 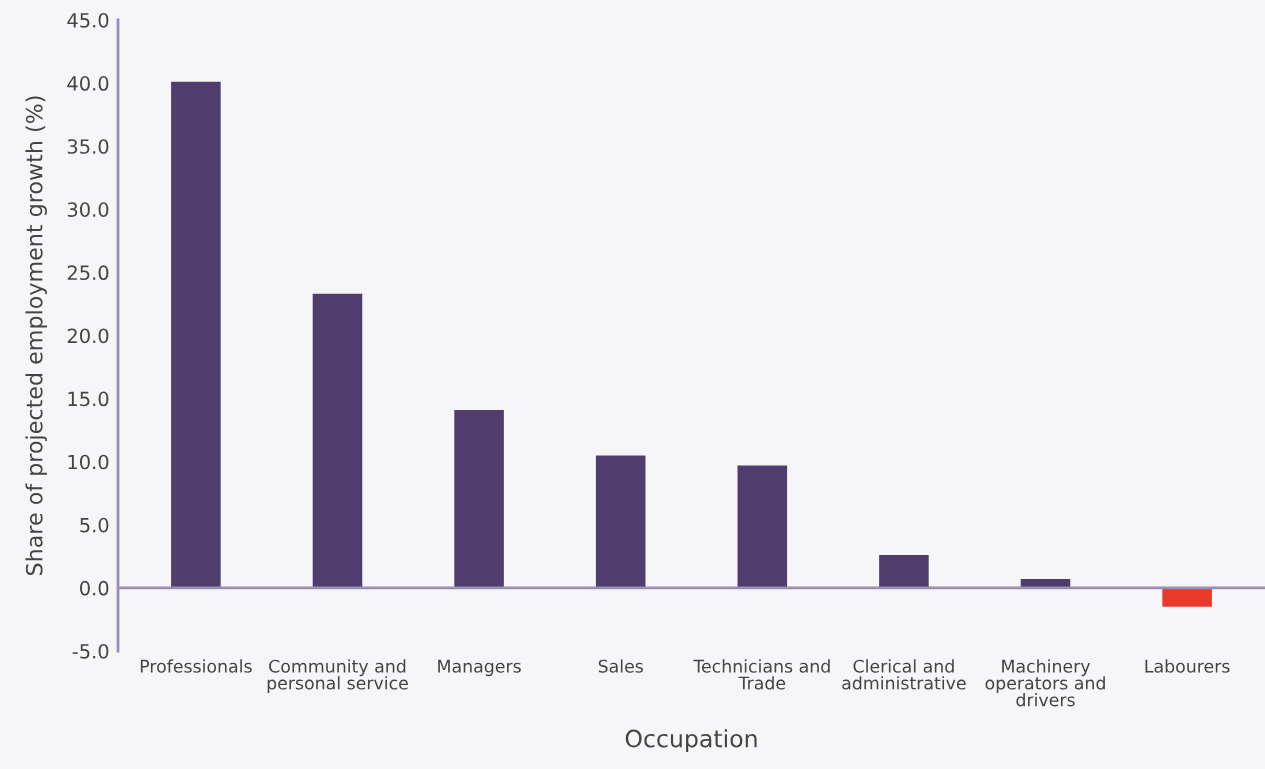 What do you see at coordinates (88, 146) in the screenshot?
I see `y-tick-label: 35.0` at bounding box center [88, 146].